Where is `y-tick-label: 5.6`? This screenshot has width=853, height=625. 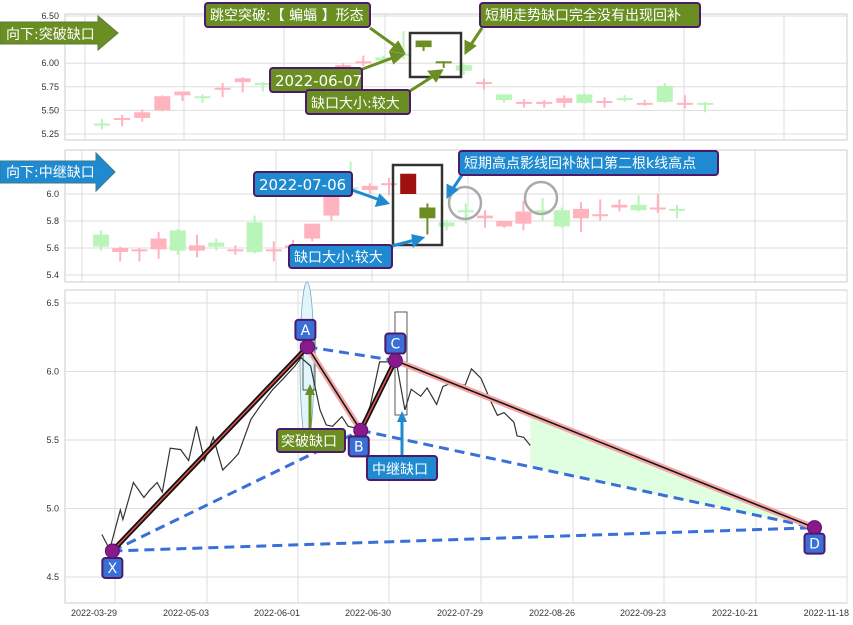
y-tick-label: 5.6 is located at coordinates (52, 248).